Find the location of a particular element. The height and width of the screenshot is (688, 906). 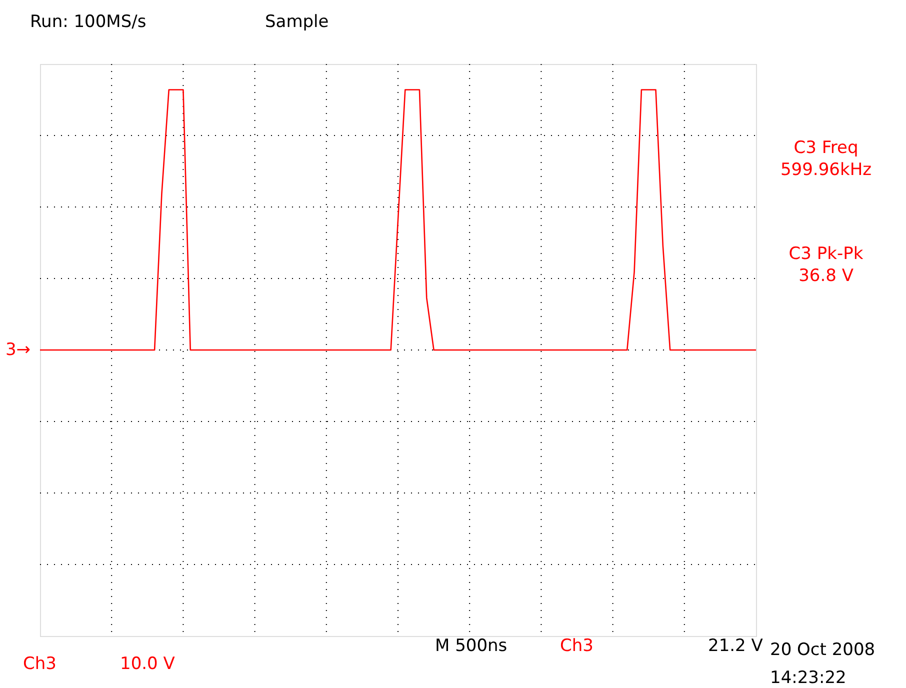

text: M 500ns is located at coordinates (471, 646).